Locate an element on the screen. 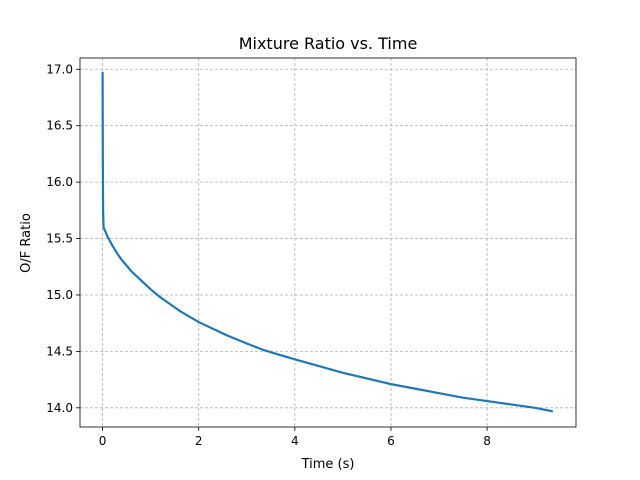 This screenshot has width=640, height=480. y-tick-label: 16.5 is located at coordinates (59, 126).